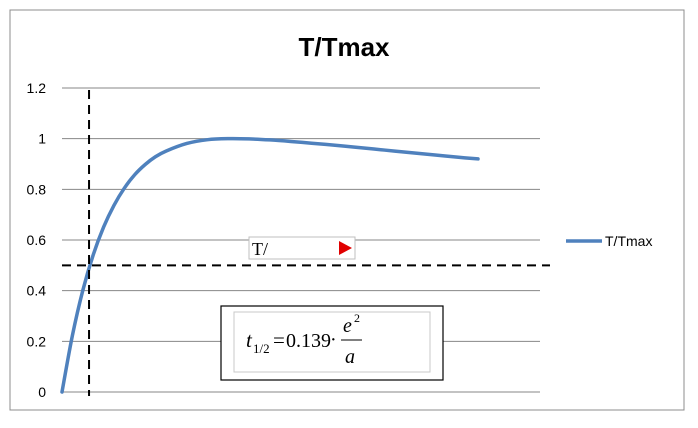  Describe the element at coordinates (308, 341) in the screenshot. I see `formula-coefficient: 0.139` at that location.